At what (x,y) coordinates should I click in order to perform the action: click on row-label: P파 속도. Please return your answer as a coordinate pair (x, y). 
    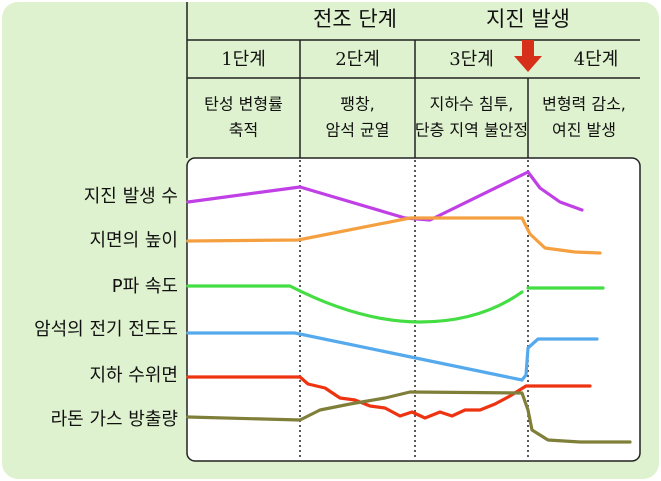
    Looking at the image, I should click on (145, 286).